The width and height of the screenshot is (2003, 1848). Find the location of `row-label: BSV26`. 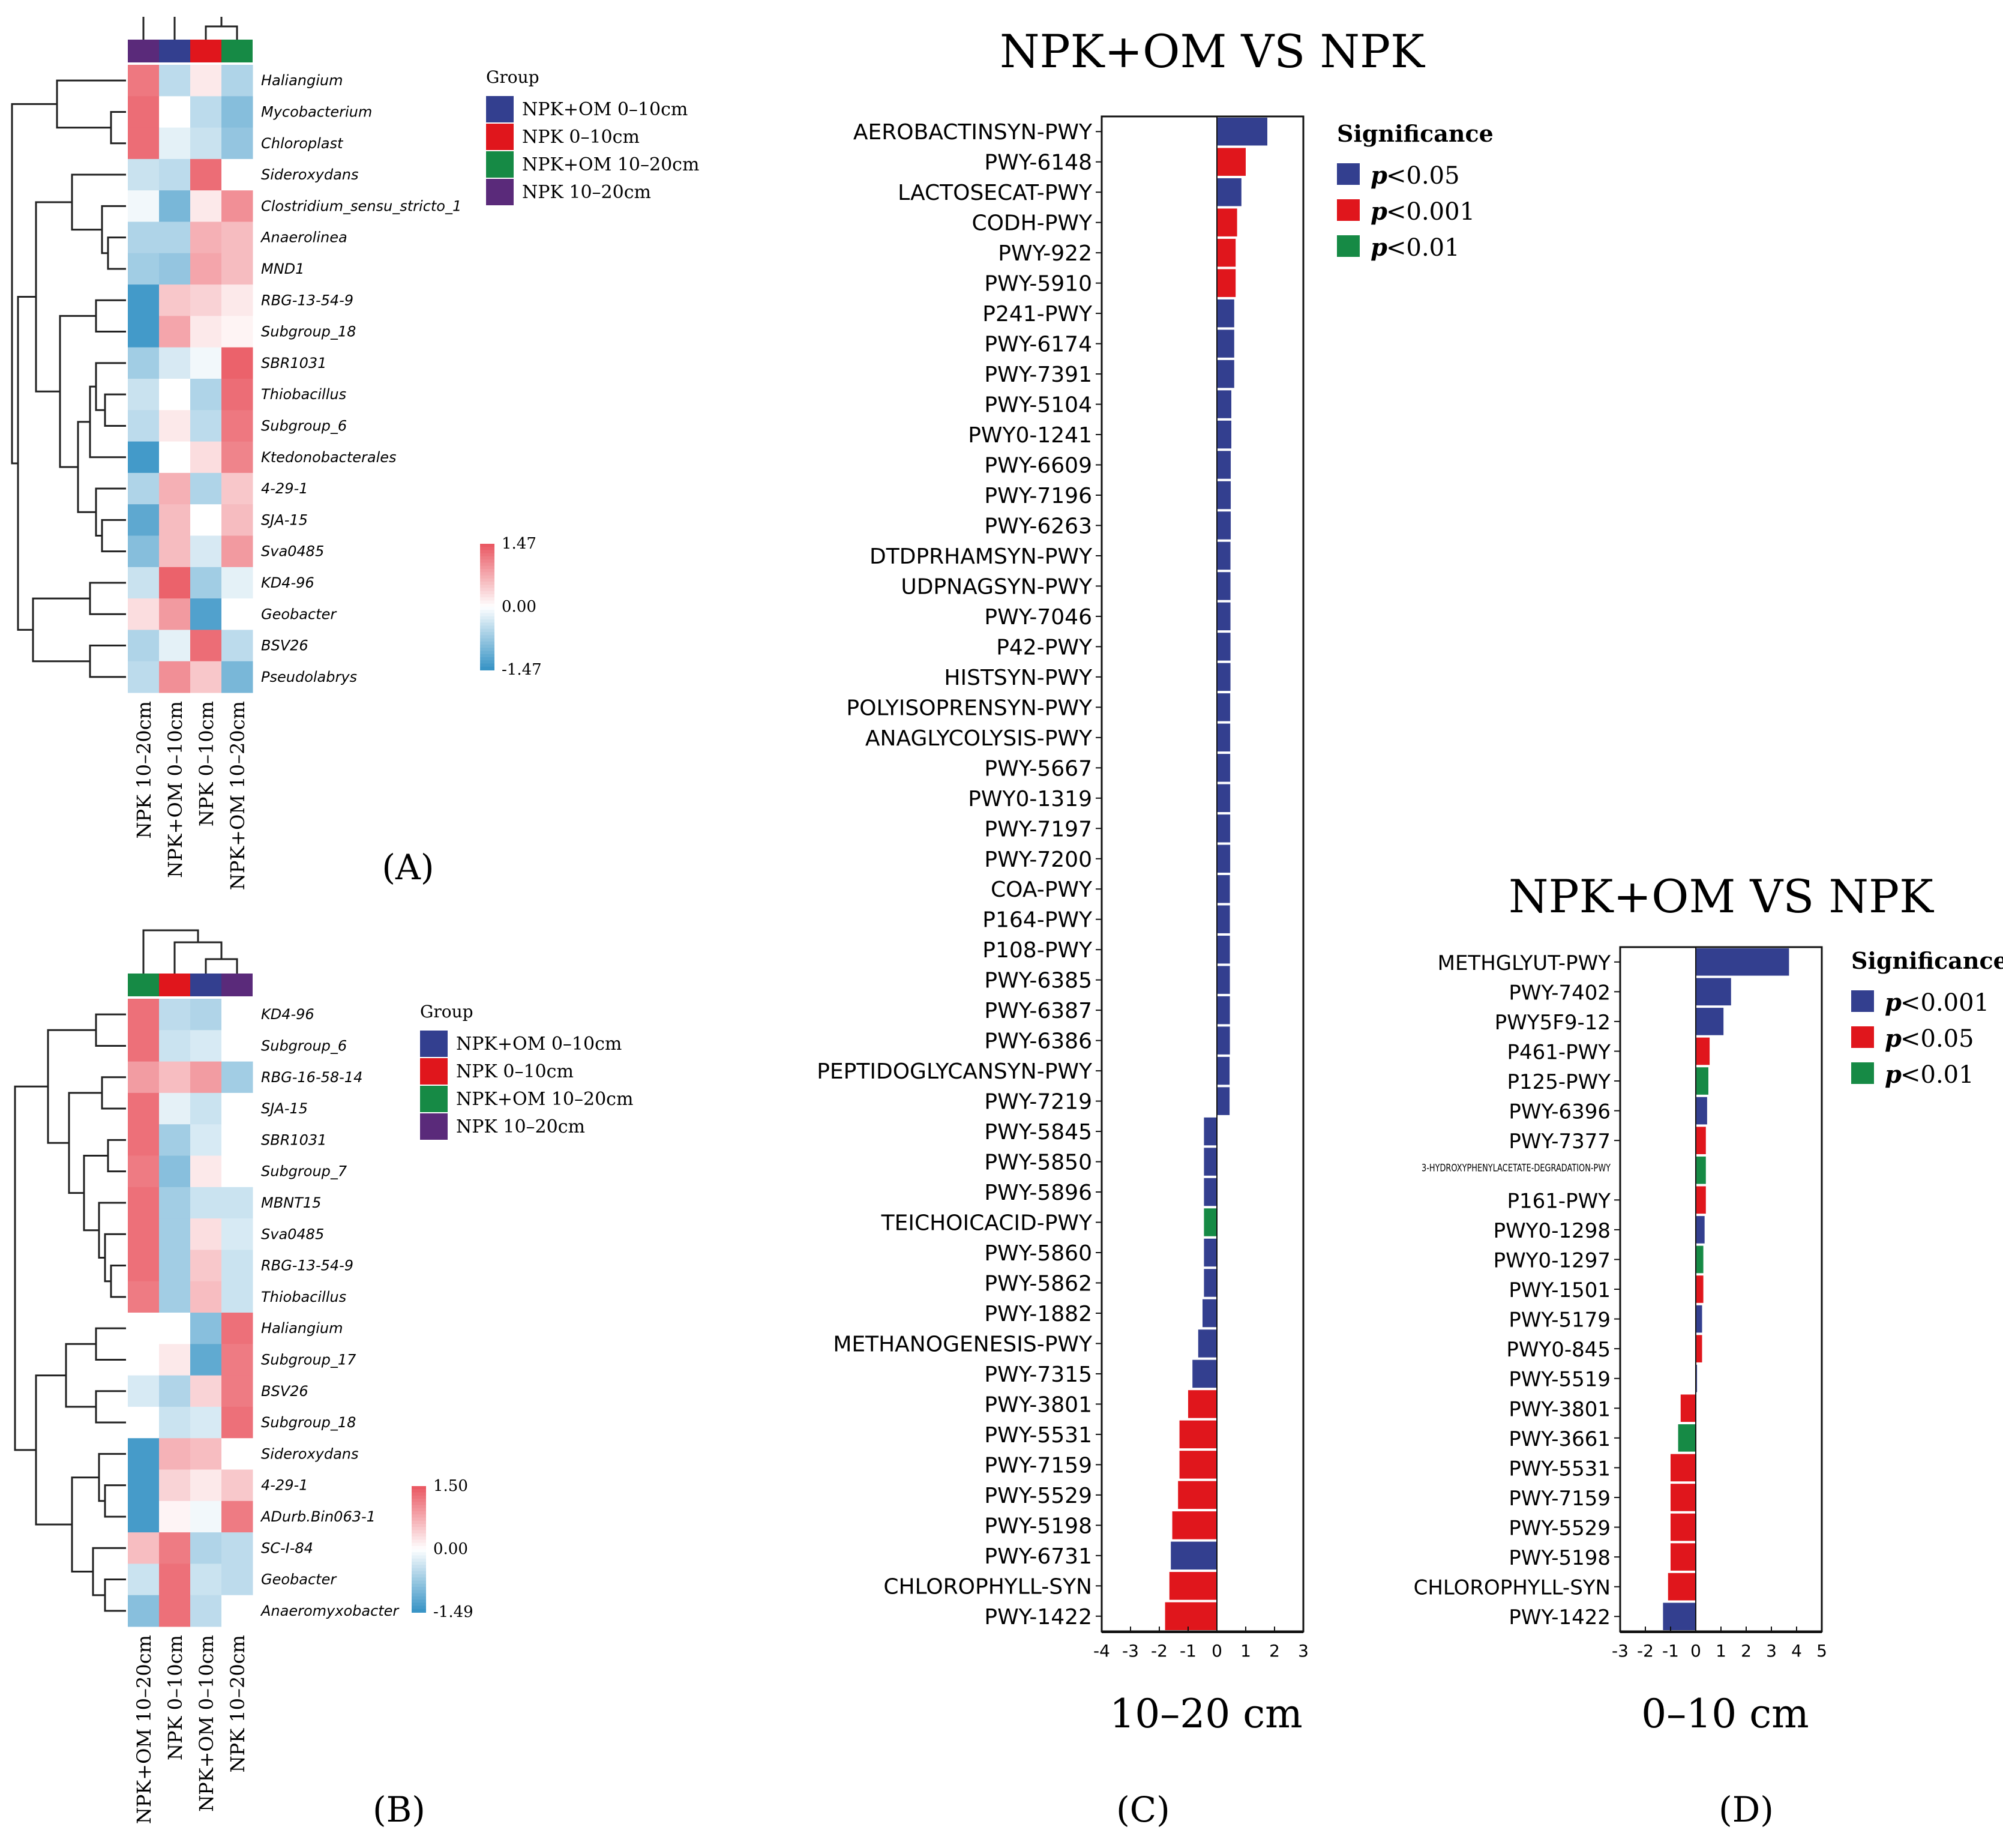

row-label: BSV26 is located at coordinates (284, 645).